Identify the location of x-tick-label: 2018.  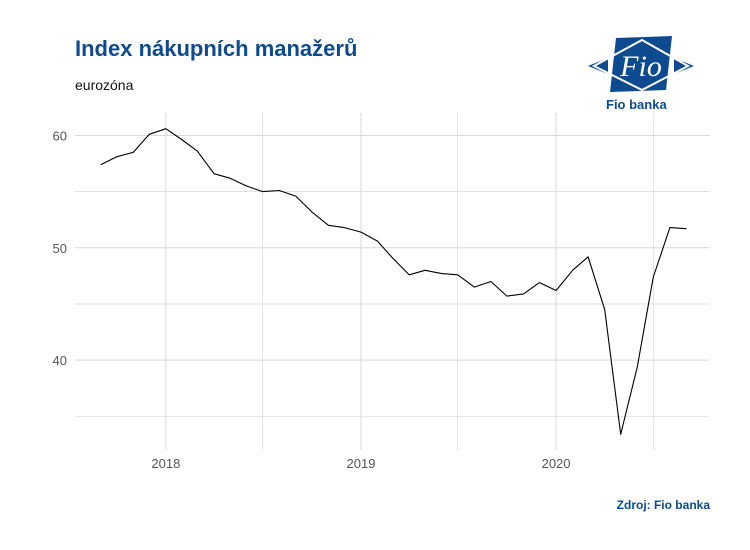
(165, 463).